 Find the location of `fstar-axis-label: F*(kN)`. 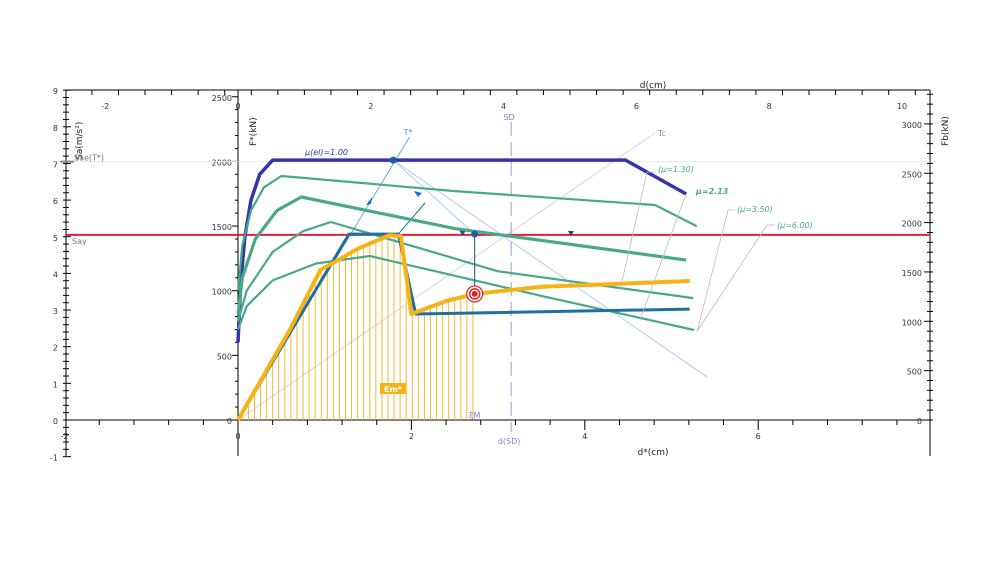

fstar-axis-label: F*(kN) is located at coordinates (254, 131).